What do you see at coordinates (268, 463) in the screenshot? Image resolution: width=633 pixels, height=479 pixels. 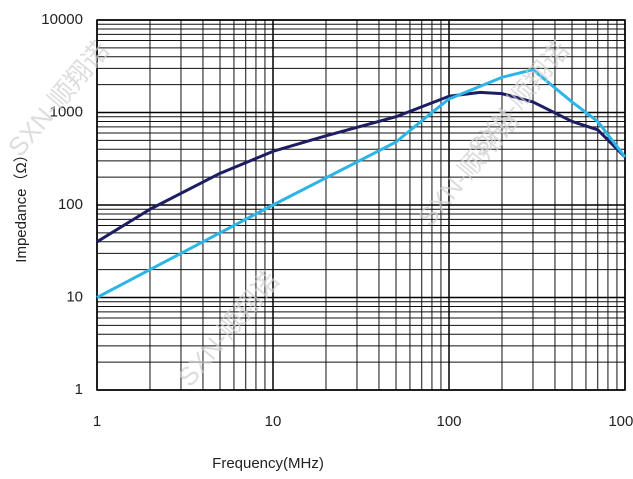 I see `x-axis-label: Frequency(MHz)` at bounding box center [268, 463].